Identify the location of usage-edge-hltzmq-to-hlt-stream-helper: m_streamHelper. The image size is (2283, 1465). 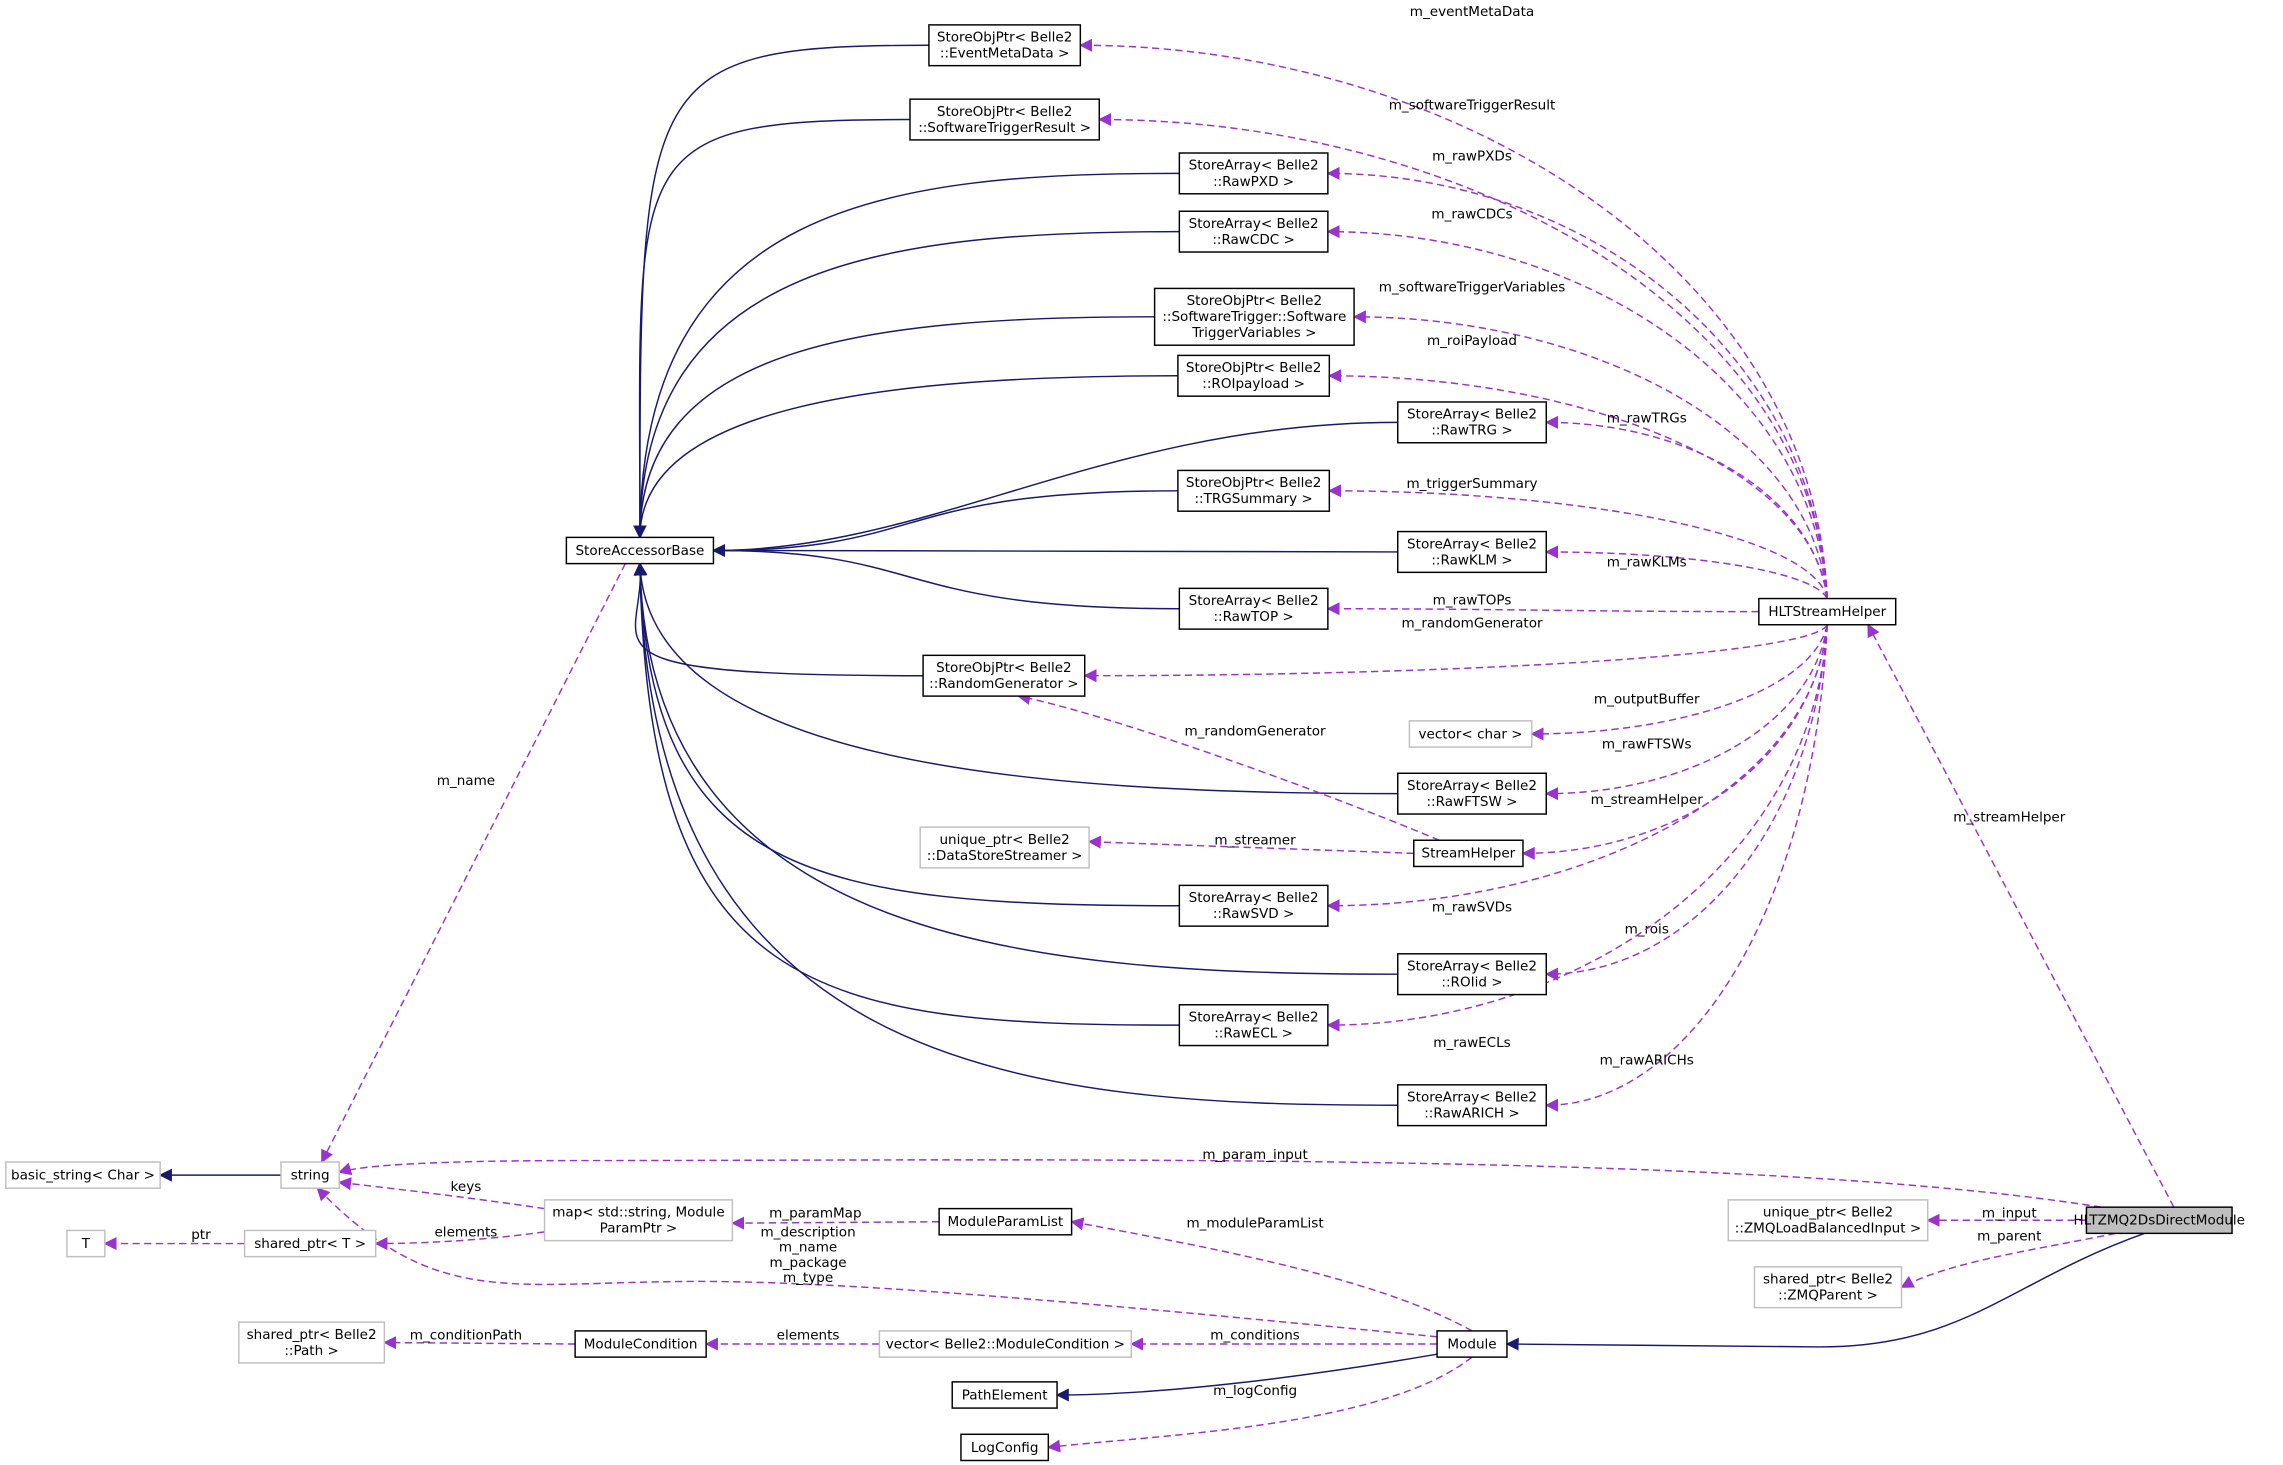
(2021, 915).